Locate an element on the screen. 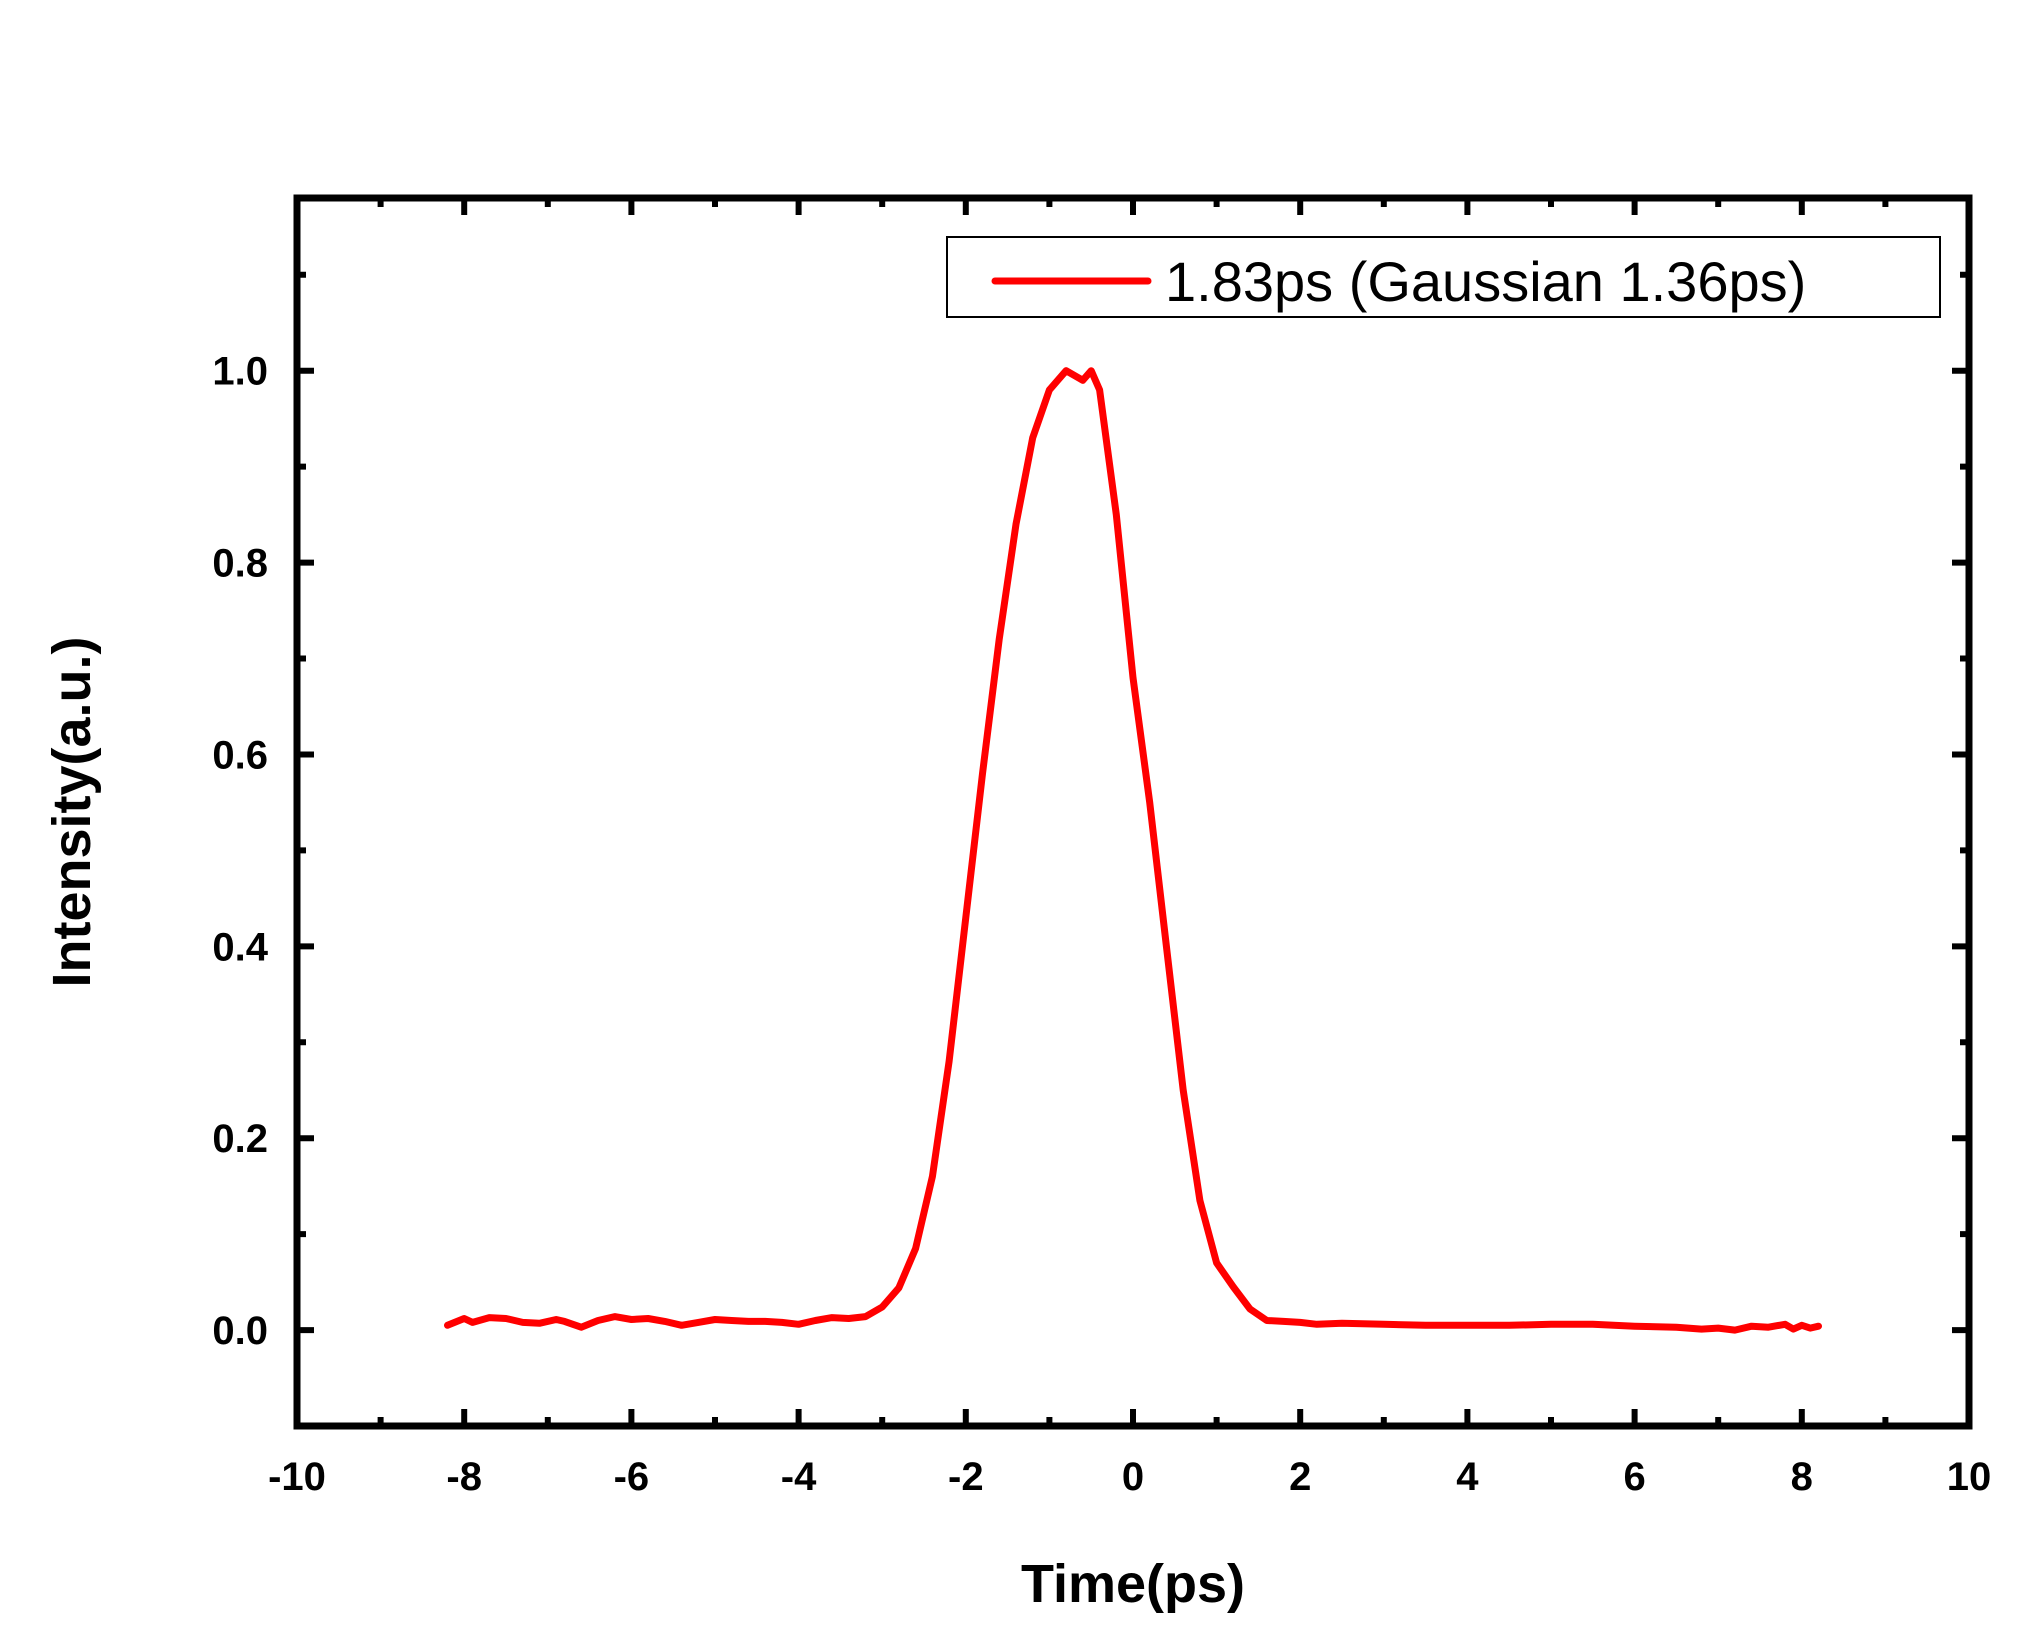 The width and height of the screenshot is (2033, 1638). x-tick-label: -8 is located at coordinates (464, 1477).